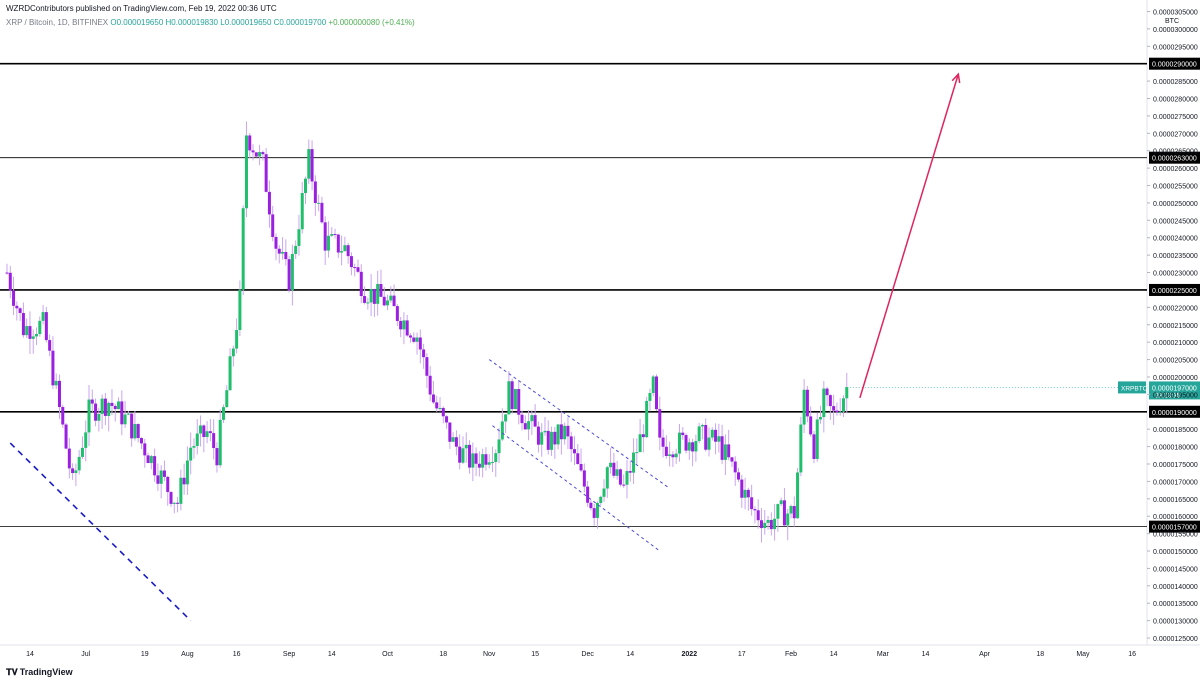 The image size is (1200, 680). Describe the element at coordinates (100, 532) in the screenshot. I see `descending-trendline` at that location.